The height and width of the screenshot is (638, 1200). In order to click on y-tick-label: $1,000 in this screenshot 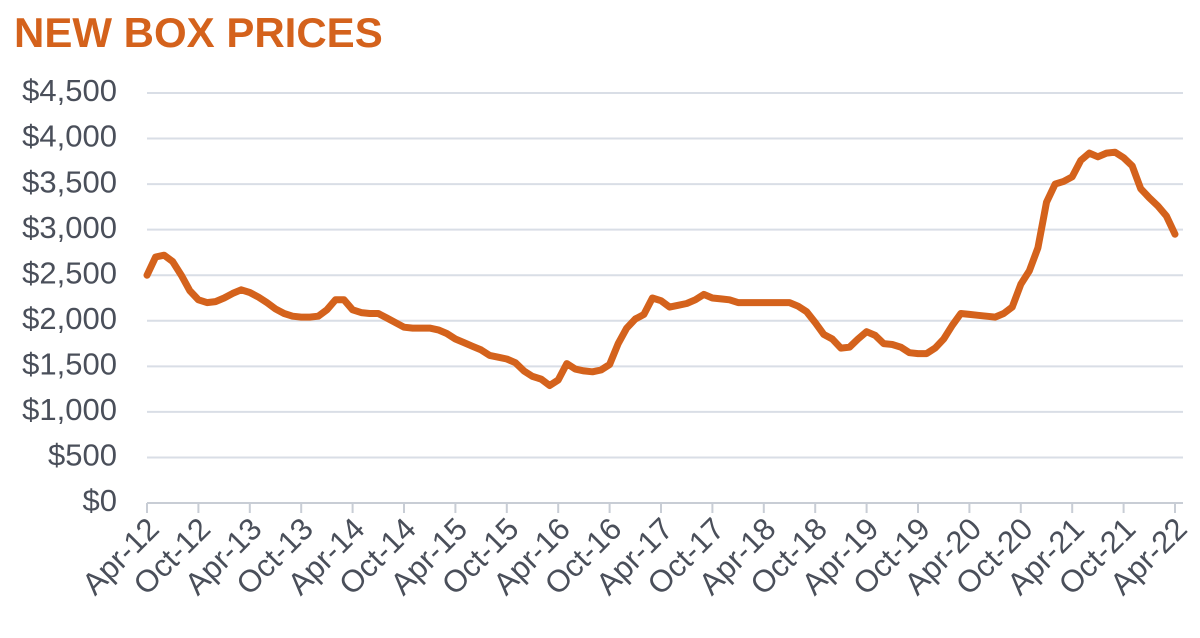, I will do `click(69, 409)`.